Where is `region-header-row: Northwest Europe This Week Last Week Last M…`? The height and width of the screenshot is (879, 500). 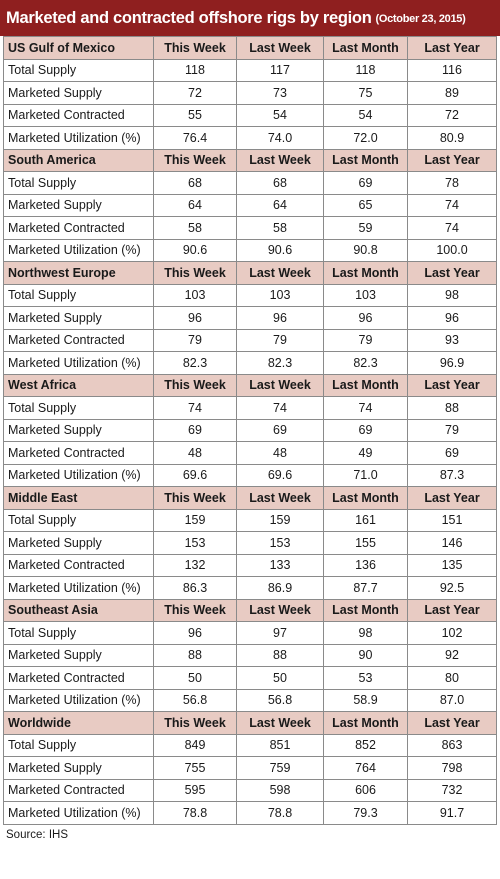
region-header-row: Northwest Europe This Week Last Week Last M… is located at coordinates (250, 273).